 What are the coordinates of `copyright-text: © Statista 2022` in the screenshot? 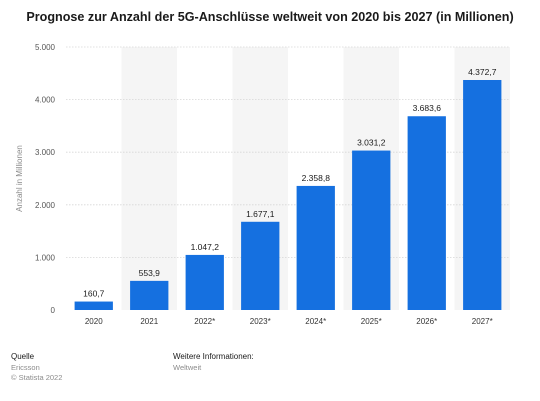 It's located at (37, 377).